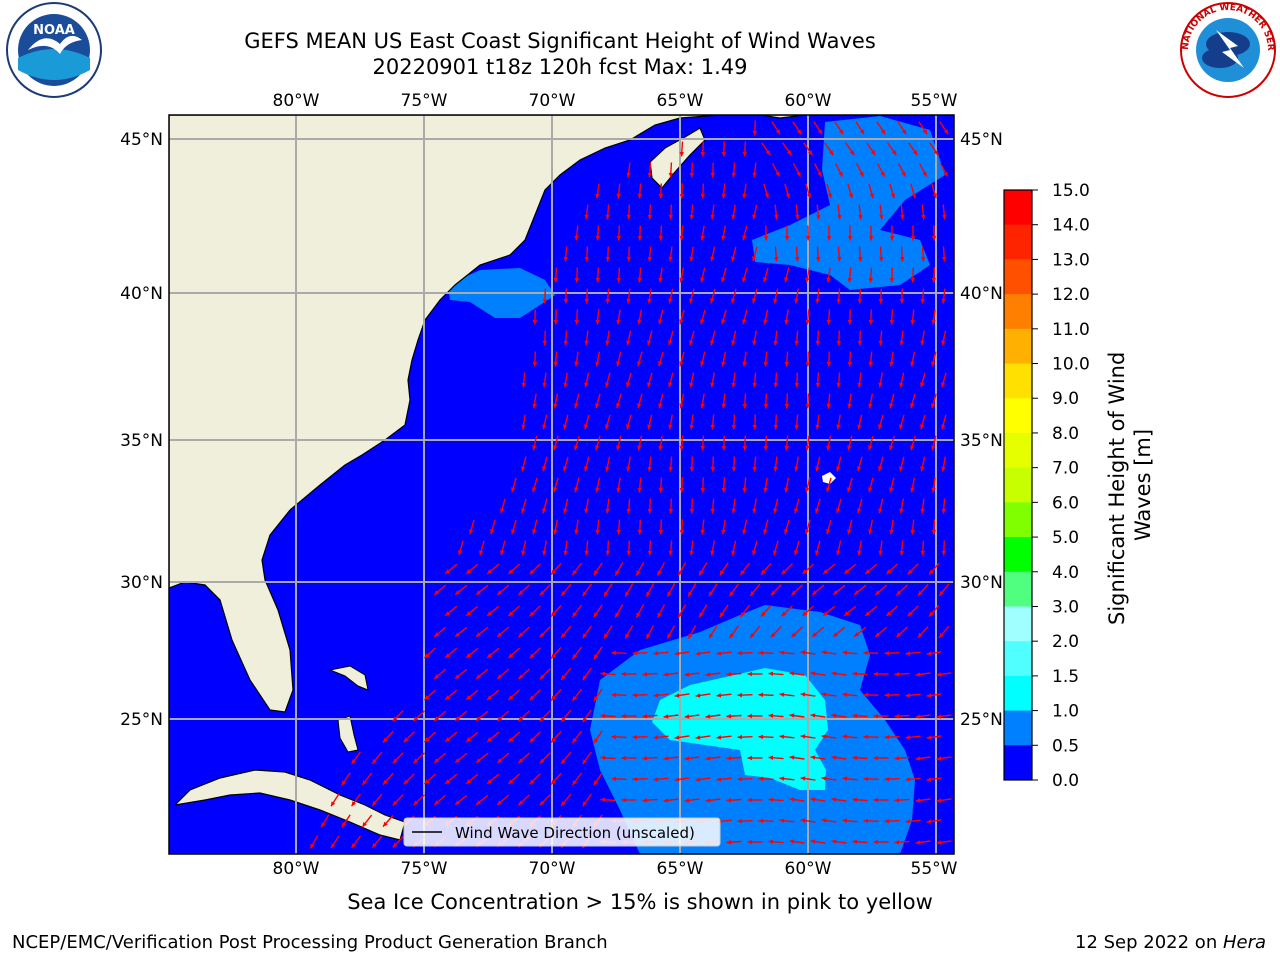  Describe the element at coordinates (54, 30) in the screenshot. I see `svg-text: NOAA` at that location.